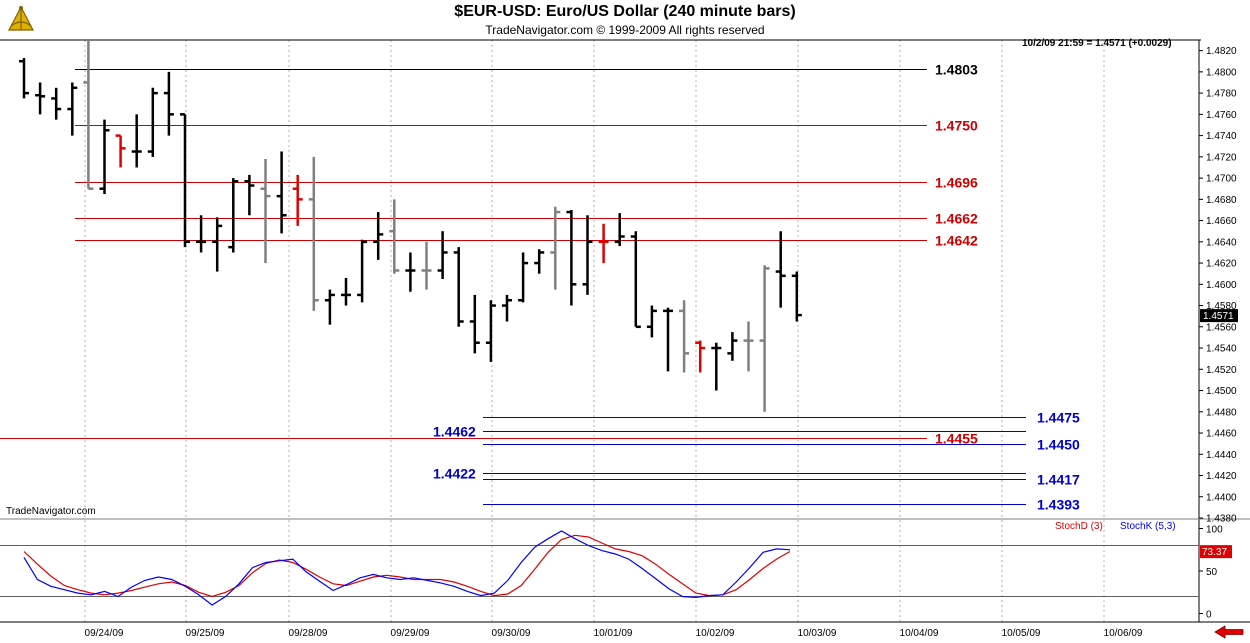 This screenshot has height=643, width=1250. I want to click on watermark-text: TradeNavigator.com, so click(51, 511).